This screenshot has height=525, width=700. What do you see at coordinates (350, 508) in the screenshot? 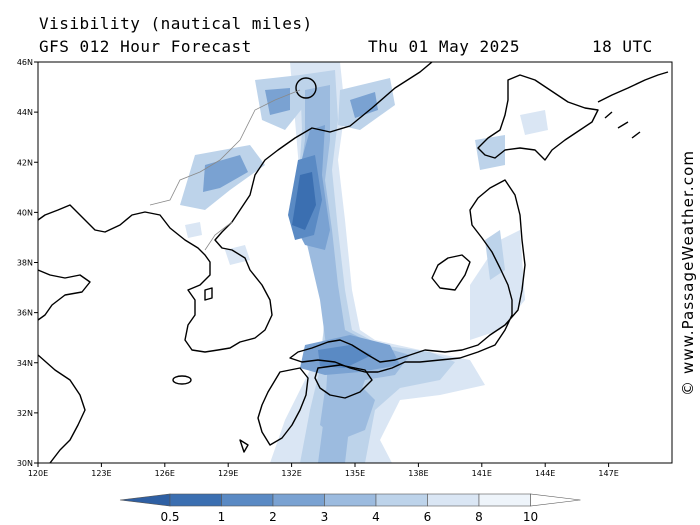
I see `color-scale: 0.5 1 2 3 4 6 8 10` at bounding box center [350, 508].